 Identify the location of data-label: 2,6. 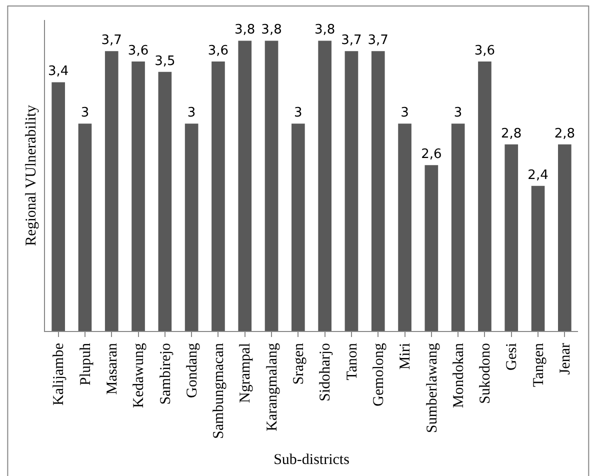
(431, 154).